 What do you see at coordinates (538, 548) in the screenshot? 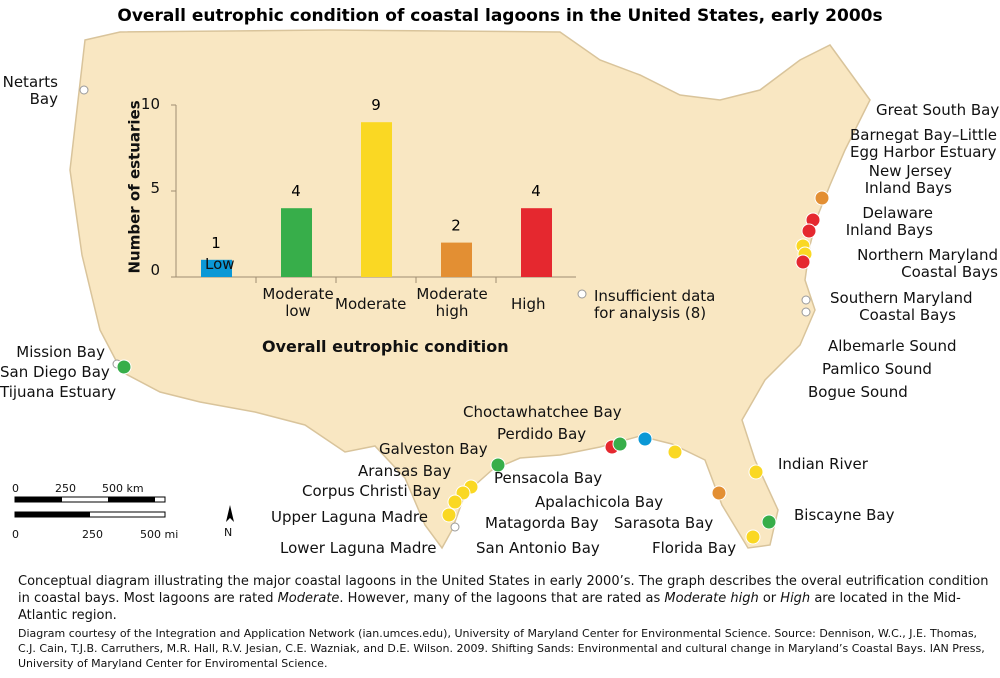
I see `label-san-antonio: San Antonio Bay` at bounding box center [538, 548].